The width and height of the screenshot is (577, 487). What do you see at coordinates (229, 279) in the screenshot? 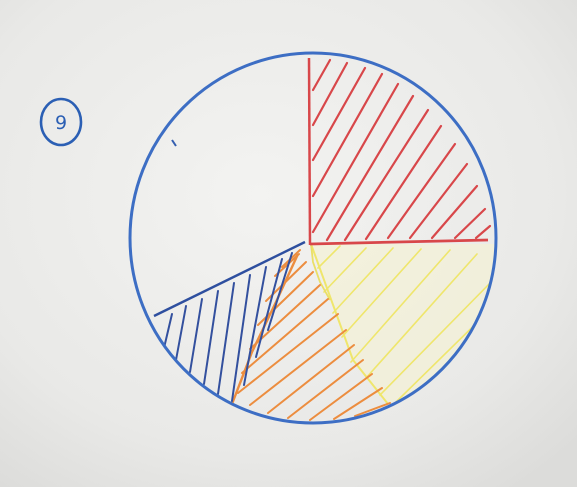
I see `blue-slice-border` at bounding box center [229, 279].